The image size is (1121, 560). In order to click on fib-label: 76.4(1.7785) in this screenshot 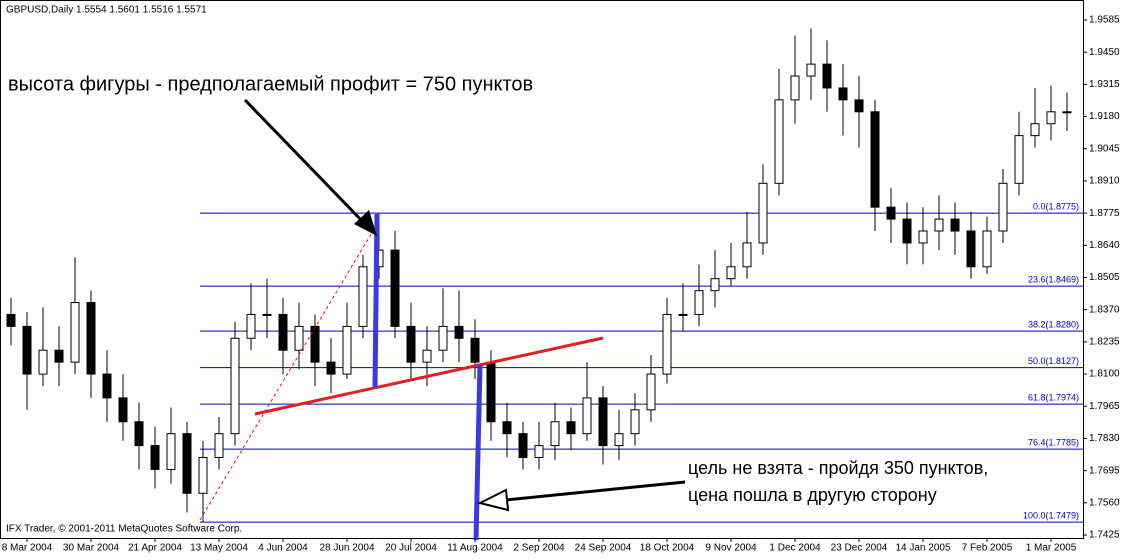, I will do `click(1053, 443)`.